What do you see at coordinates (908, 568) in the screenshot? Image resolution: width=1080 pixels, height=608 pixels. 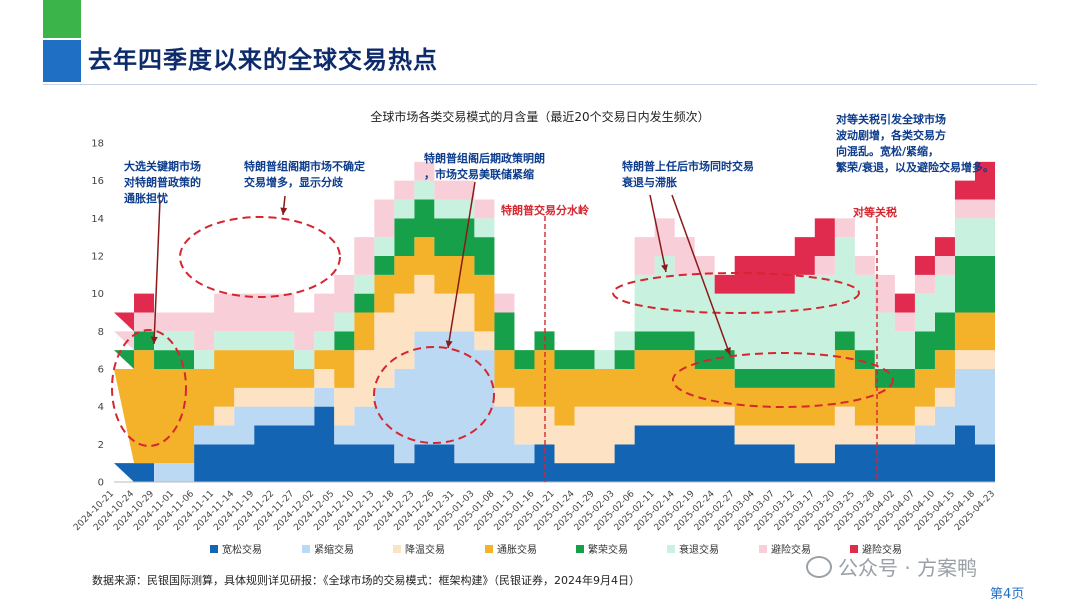 I see `watermark-text: 公众号 · 方案鸭` at bounding box center [908, 568].